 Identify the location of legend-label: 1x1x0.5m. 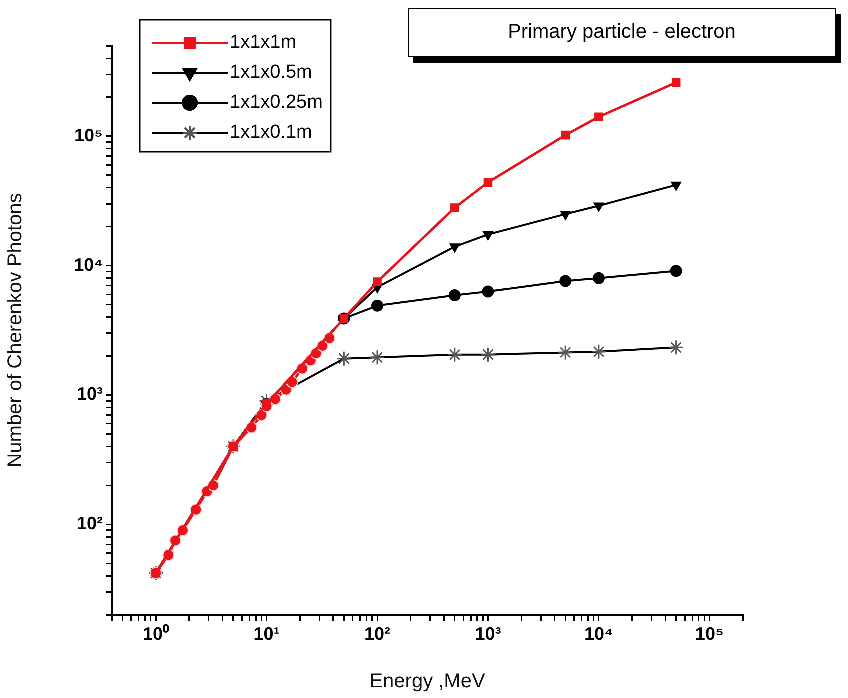
(271, 73).